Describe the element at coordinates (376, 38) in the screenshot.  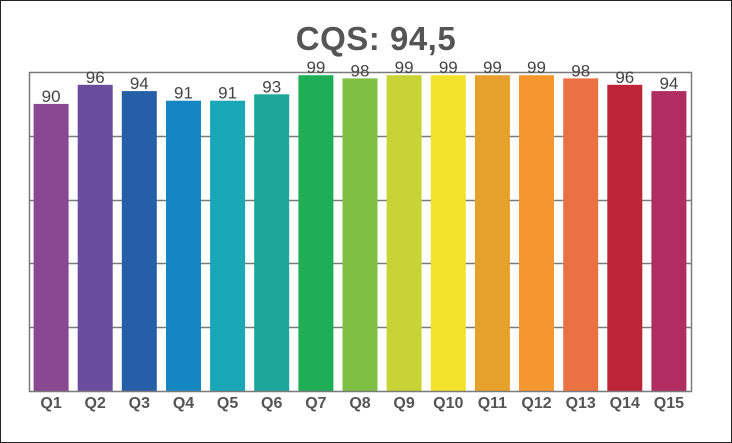
I see `chart-title: CQS: 94,5` at that location.